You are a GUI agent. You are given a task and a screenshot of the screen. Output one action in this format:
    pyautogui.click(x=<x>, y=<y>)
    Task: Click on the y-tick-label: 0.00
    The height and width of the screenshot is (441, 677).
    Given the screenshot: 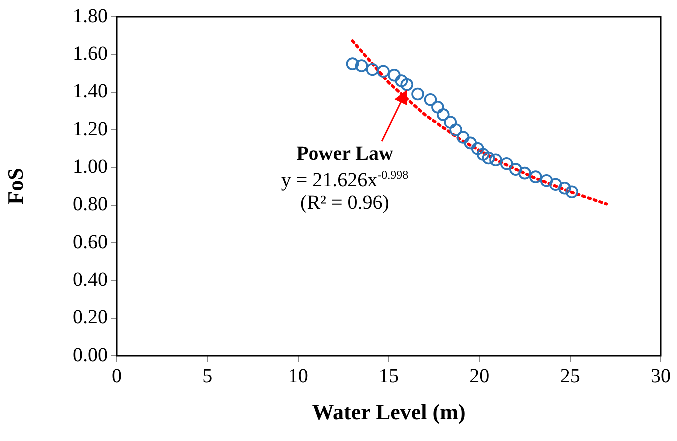 What is the action you would take?
    pyautogui.click(x=90, y=355)
    